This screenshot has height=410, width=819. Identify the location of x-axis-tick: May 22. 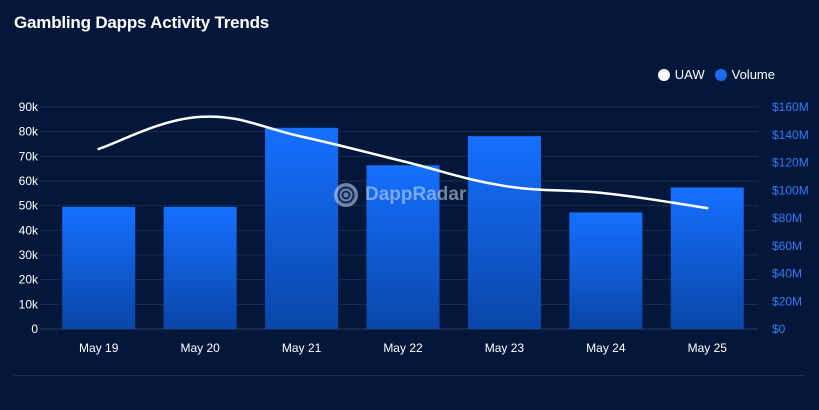
(403, 348).